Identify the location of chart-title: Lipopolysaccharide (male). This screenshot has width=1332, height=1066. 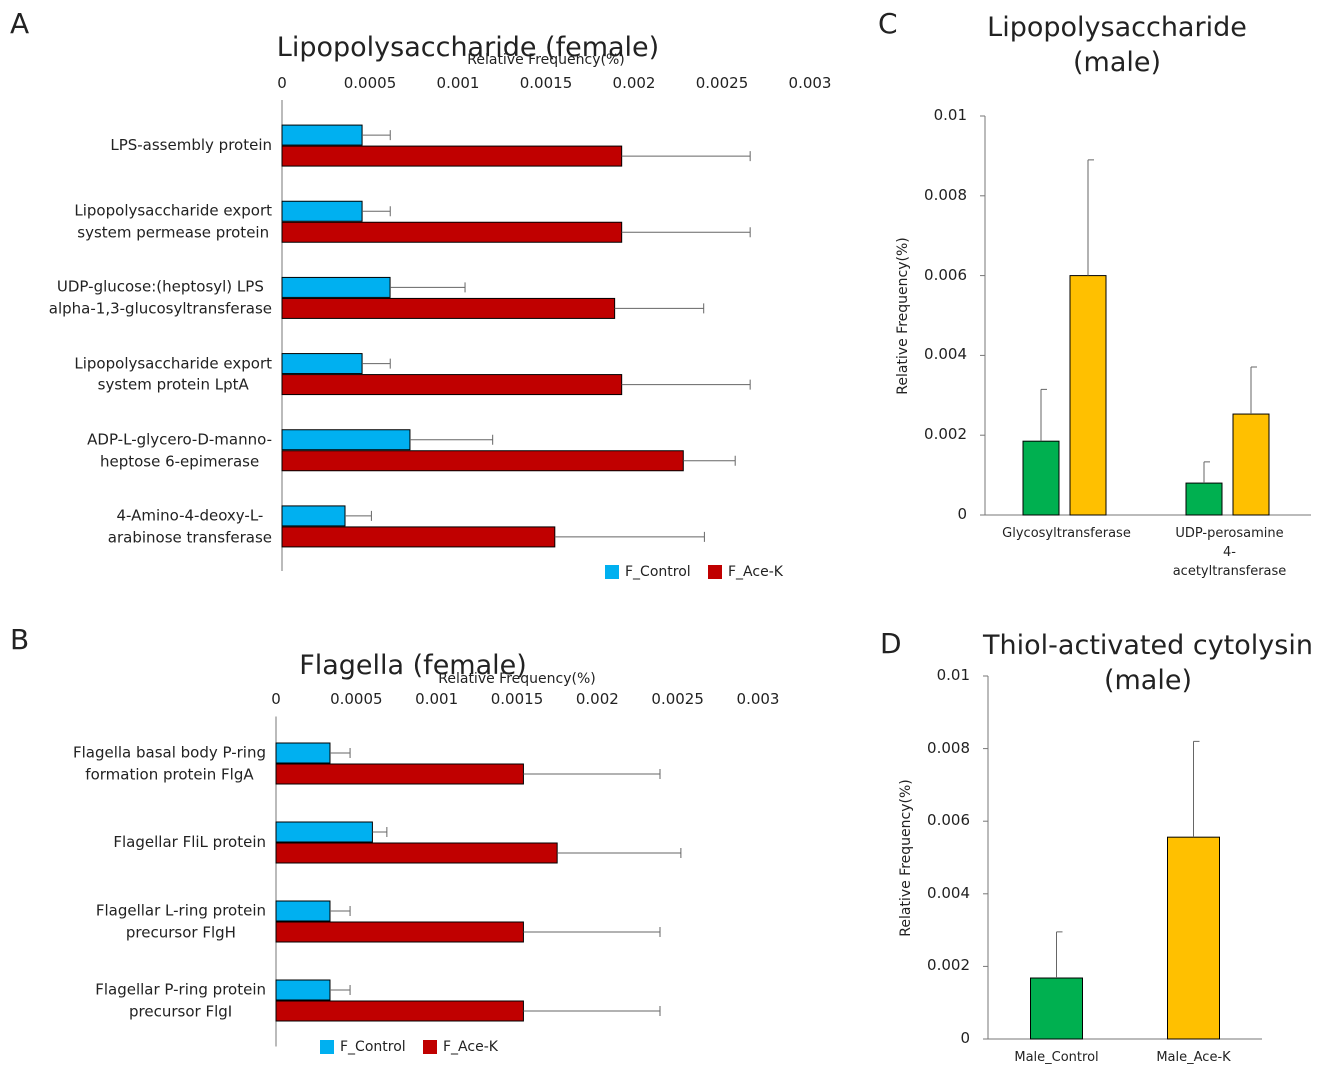
(1117, 45).